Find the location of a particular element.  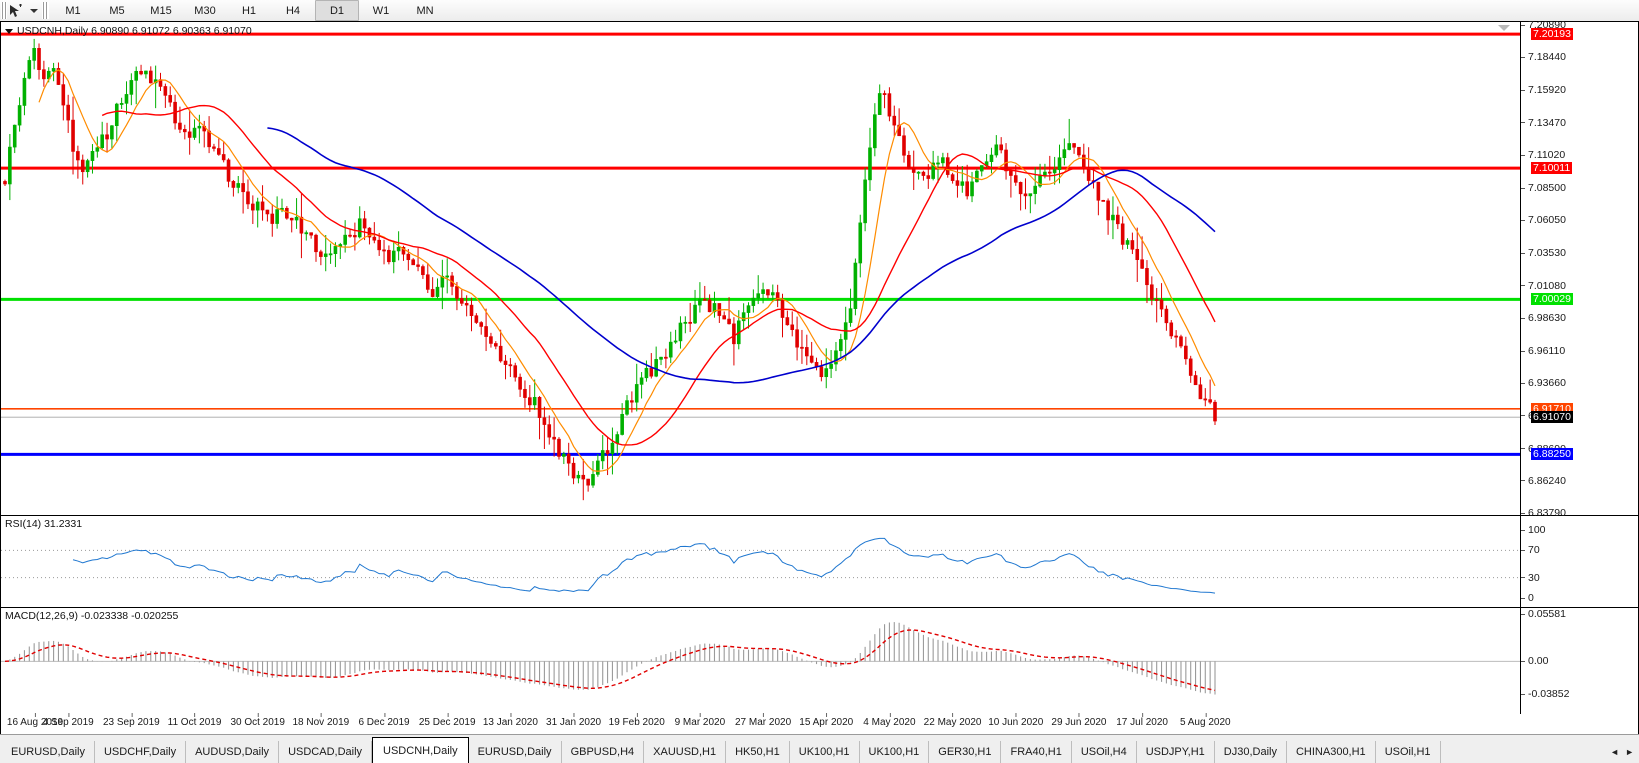

macd-title: MACD(12,26,9) -0.023338 -0.020255 is located at coordinates (92, 616).